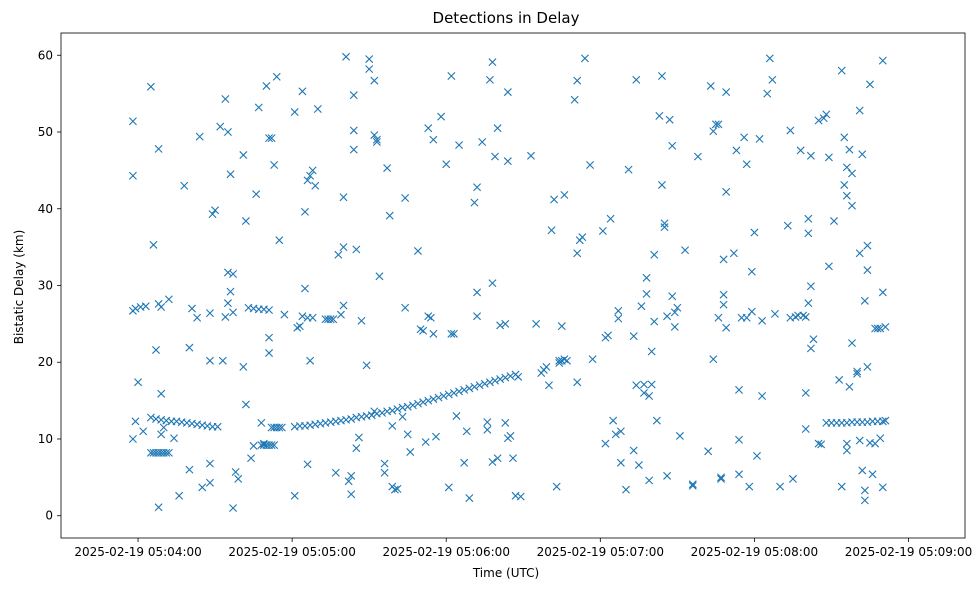 The image size is (979, 594). I want to click on y-tick-label: 10, so click(45, 439).